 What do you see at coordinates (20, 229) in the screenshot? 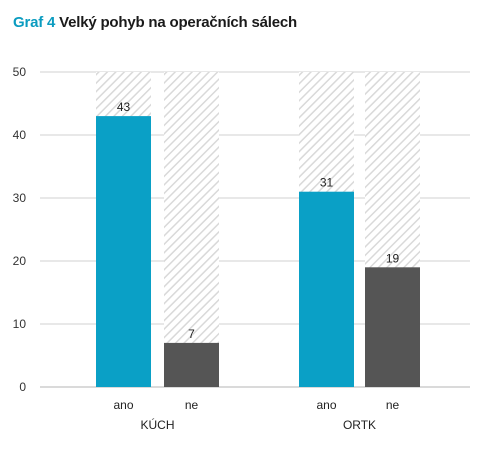
I see `y-axis: 0 10 20 30 40 50` at bounding box center [20, 229].